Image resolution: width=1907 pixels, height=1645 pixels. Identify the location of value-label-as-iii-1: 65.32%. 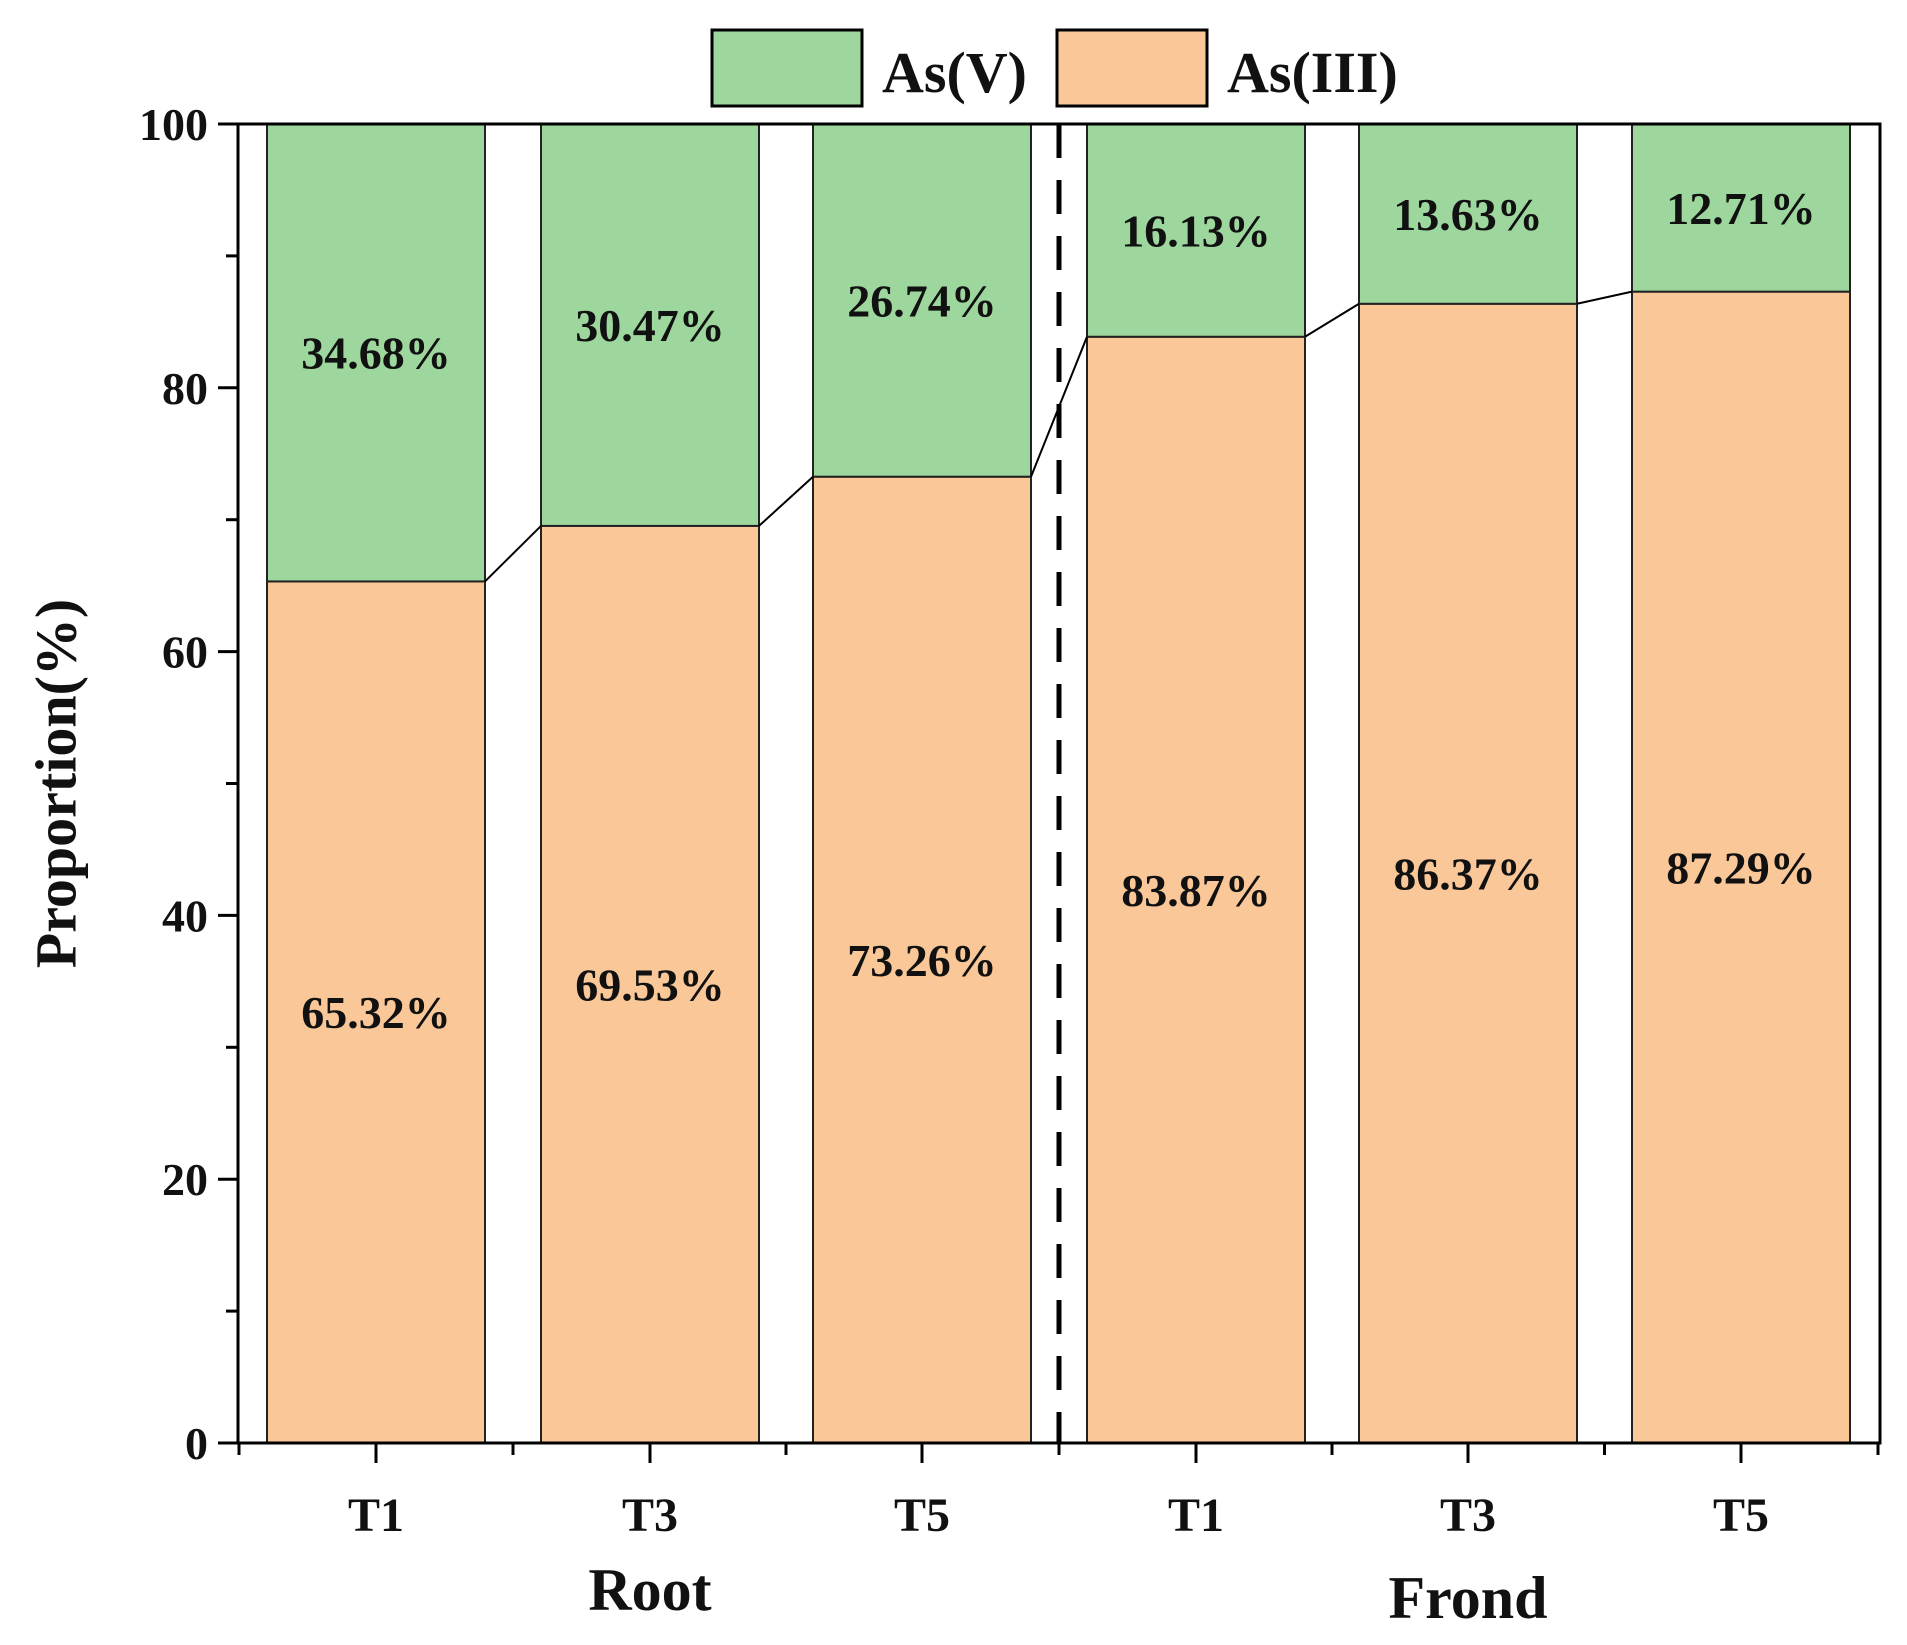
(376, 1012).